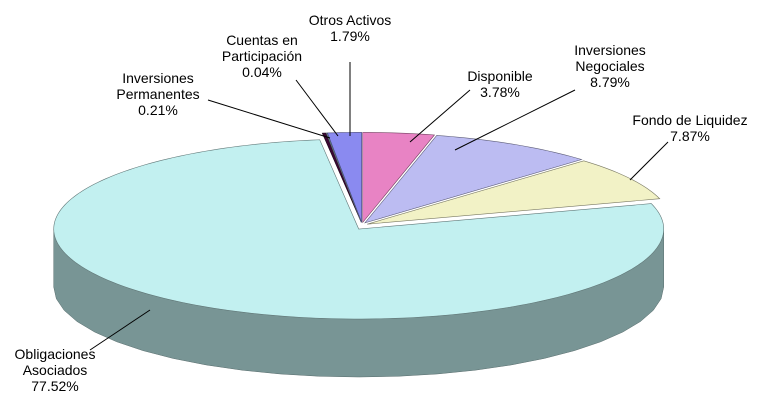 The image size is (771, 404). What do you see at coordinates (610, 58) in the screenshot?
I see `category-name: Inversiones Negociales` at bounding box center [610, 58].